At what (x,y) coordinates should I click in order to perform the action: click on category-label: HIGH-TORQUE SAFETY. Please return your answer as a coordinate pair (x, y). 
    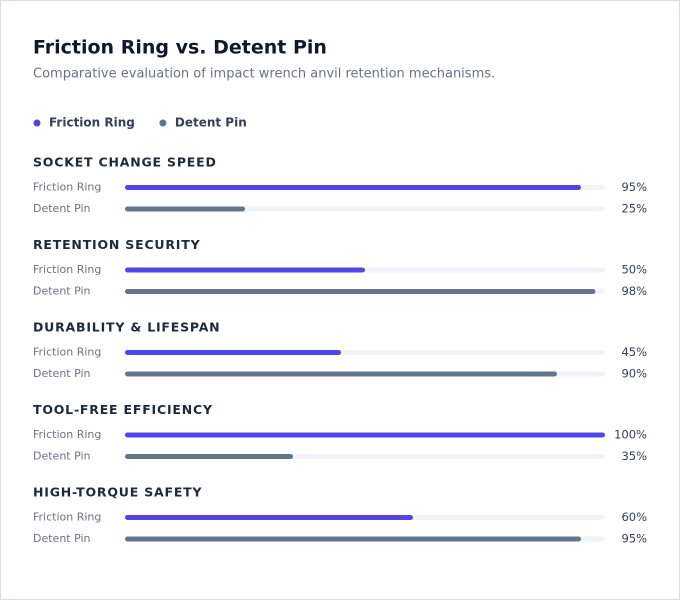
    Looking at the image, I should click on (118, 492).